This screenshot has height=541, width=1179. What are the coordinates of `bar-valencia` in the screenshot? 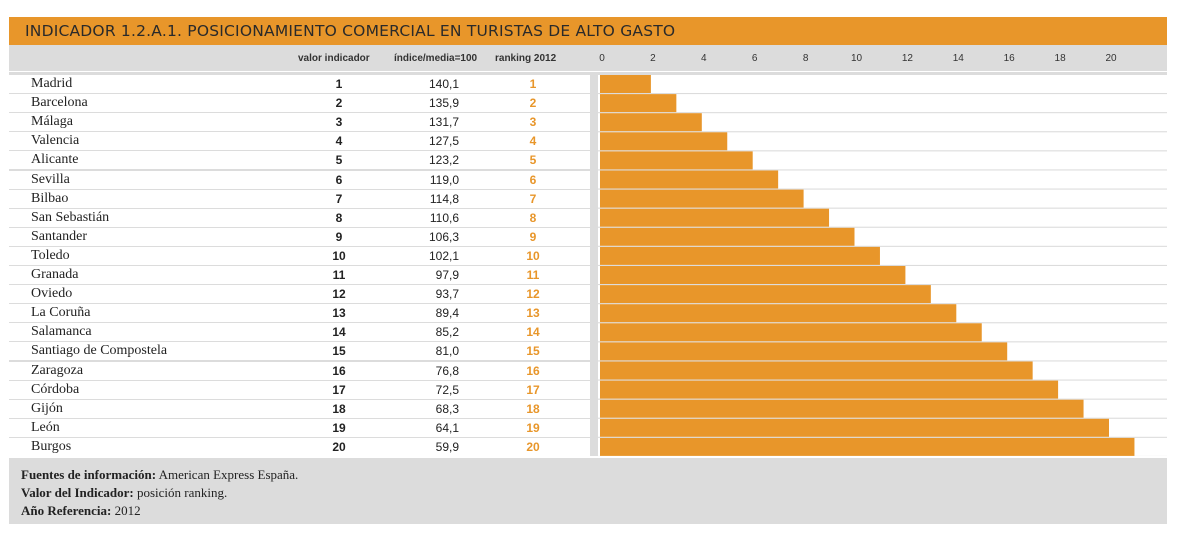 It's located at (664, 141).